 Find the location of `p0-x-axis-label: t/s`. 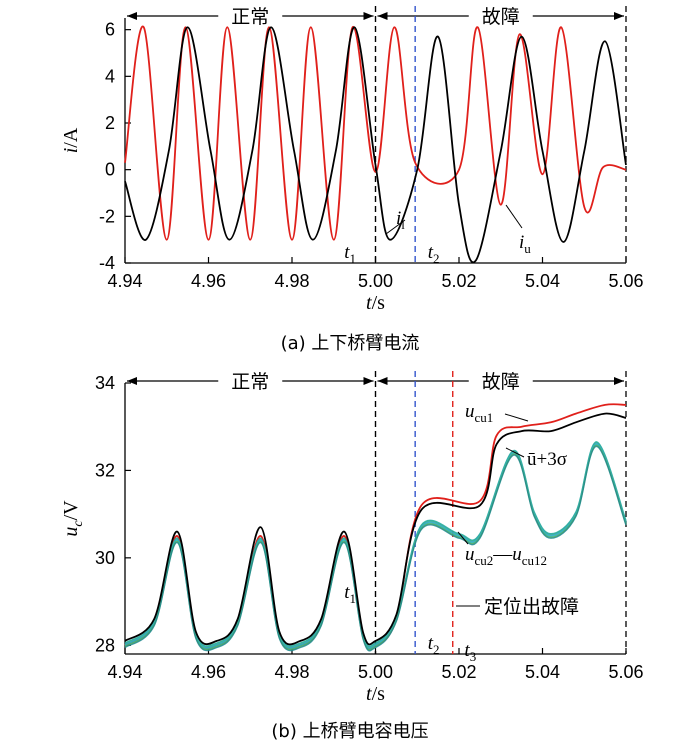

p0-x-axis-label: t/s is located at coordinates (375, 303).